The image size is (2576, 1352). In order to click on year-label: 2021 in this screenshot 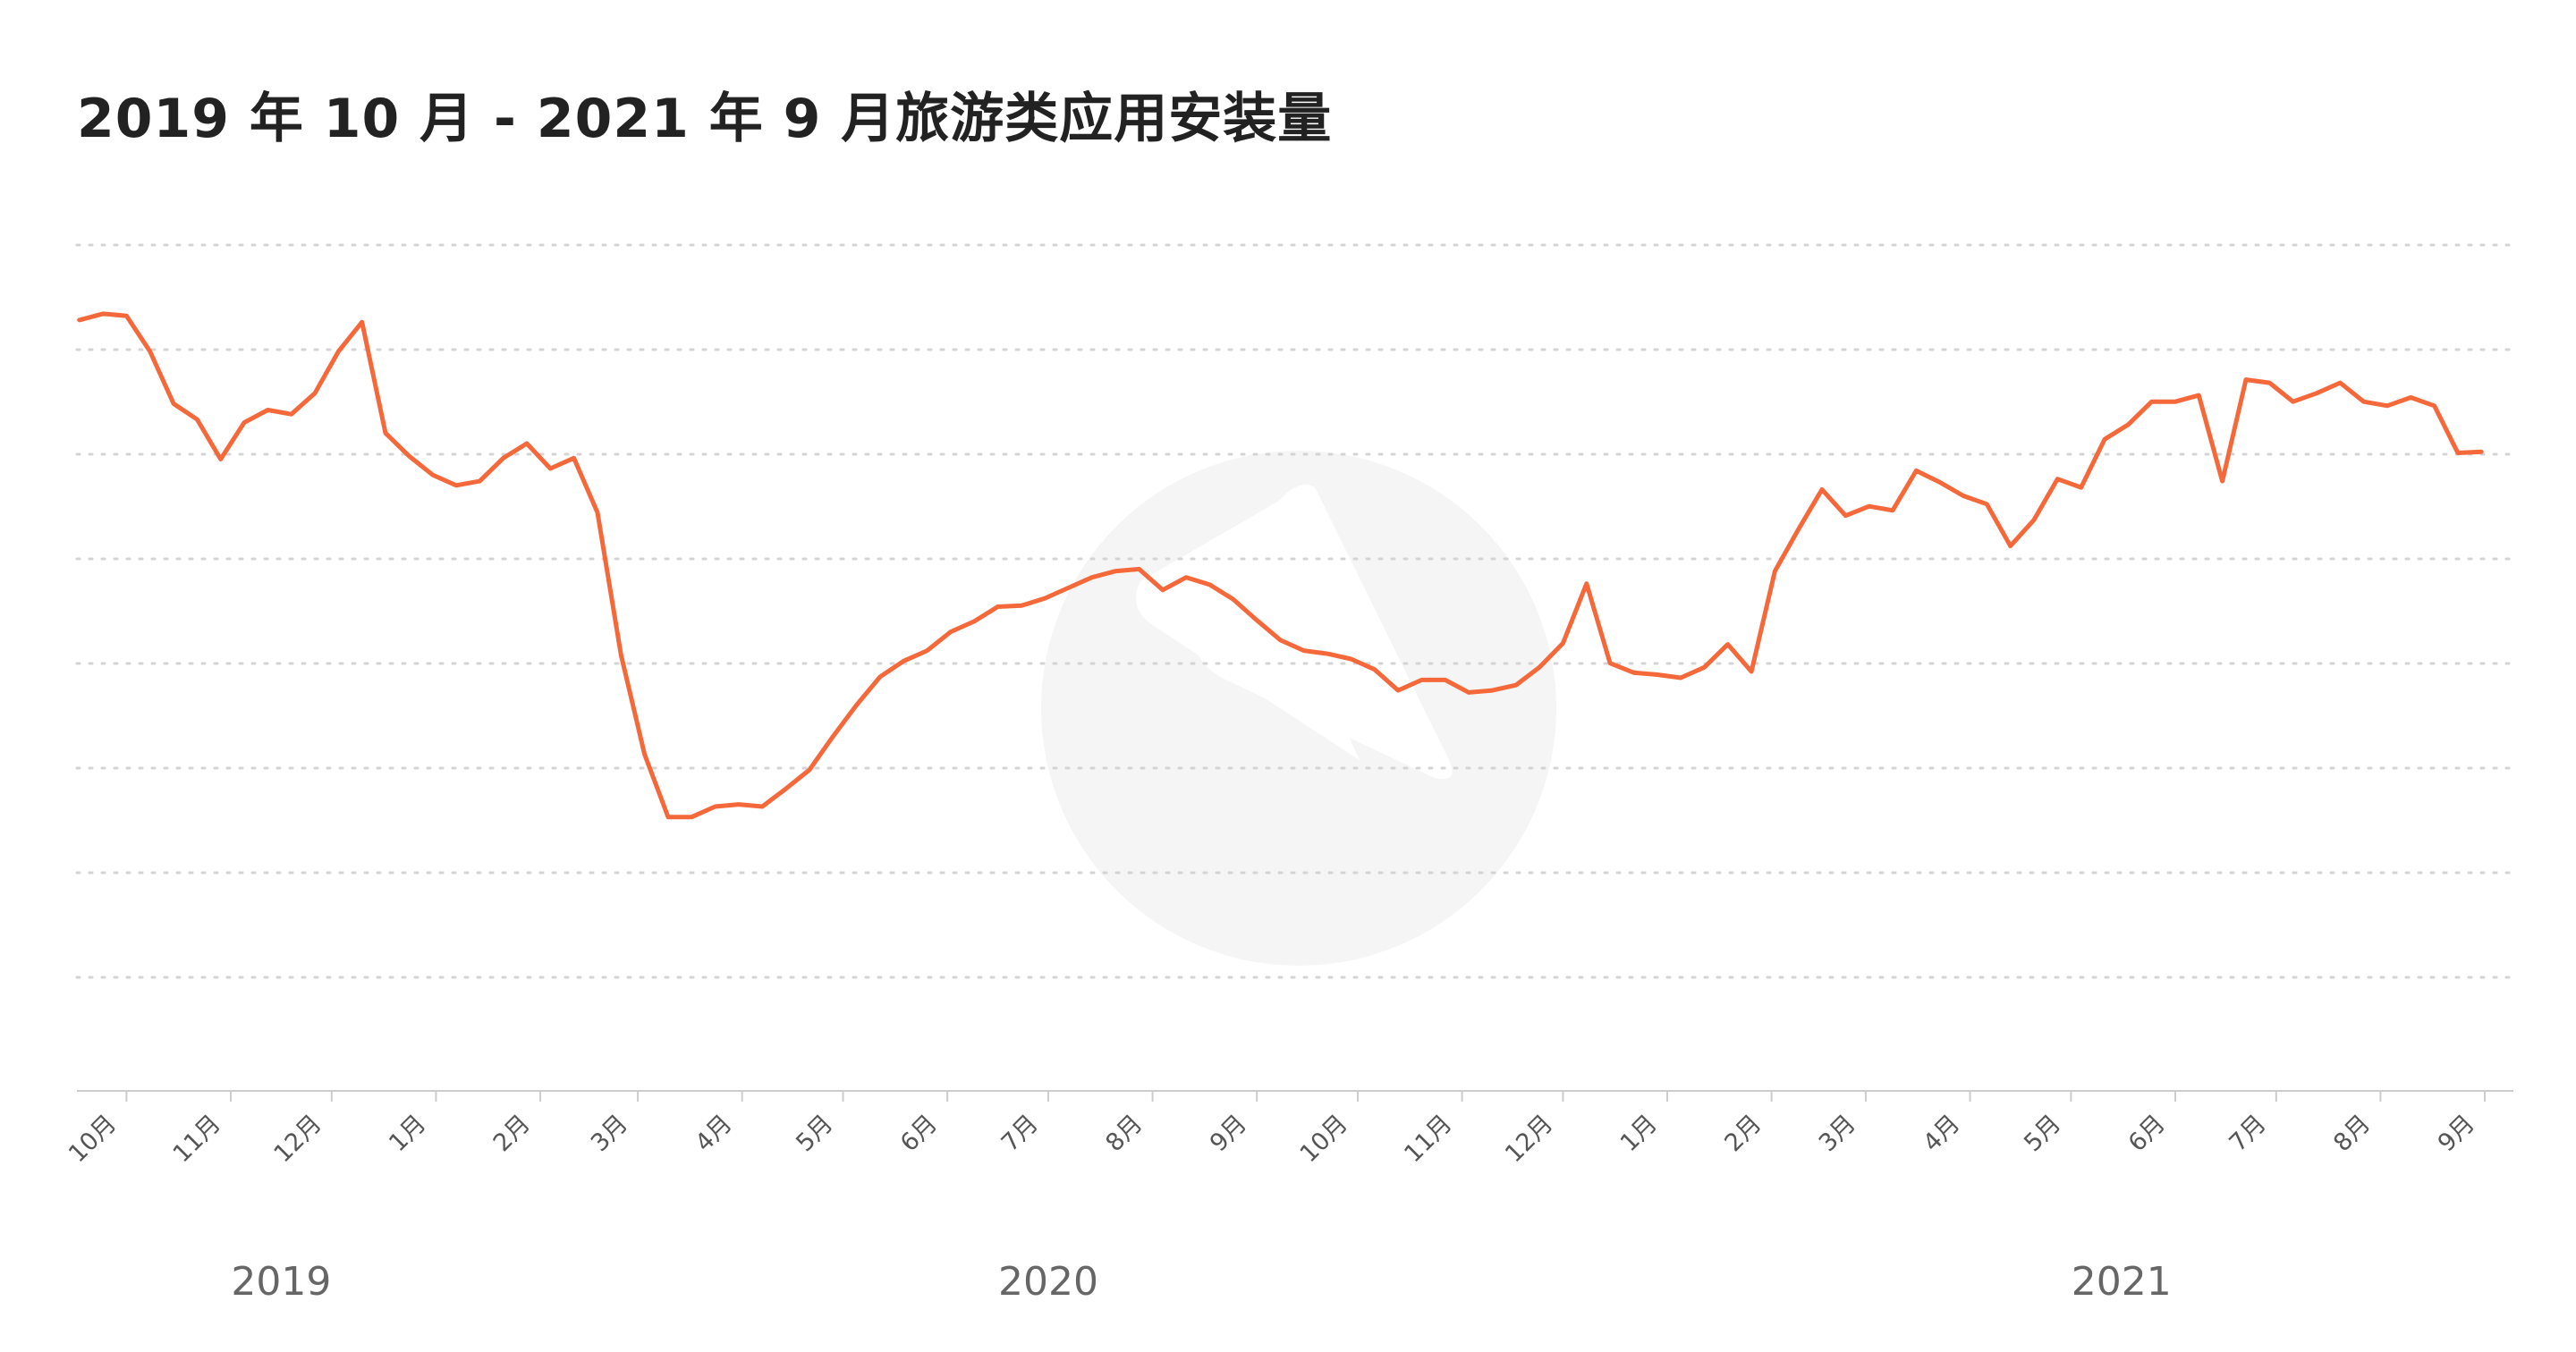, I will do `click(2122, 1282)`.